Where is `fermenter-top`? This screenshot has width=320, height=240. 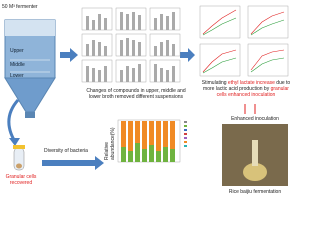
fermenter-top is located at coordinates (30, 28).